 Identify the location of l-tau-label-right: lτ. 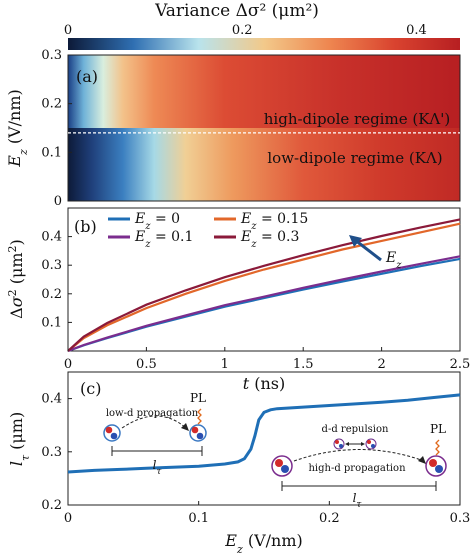
(358, 500).